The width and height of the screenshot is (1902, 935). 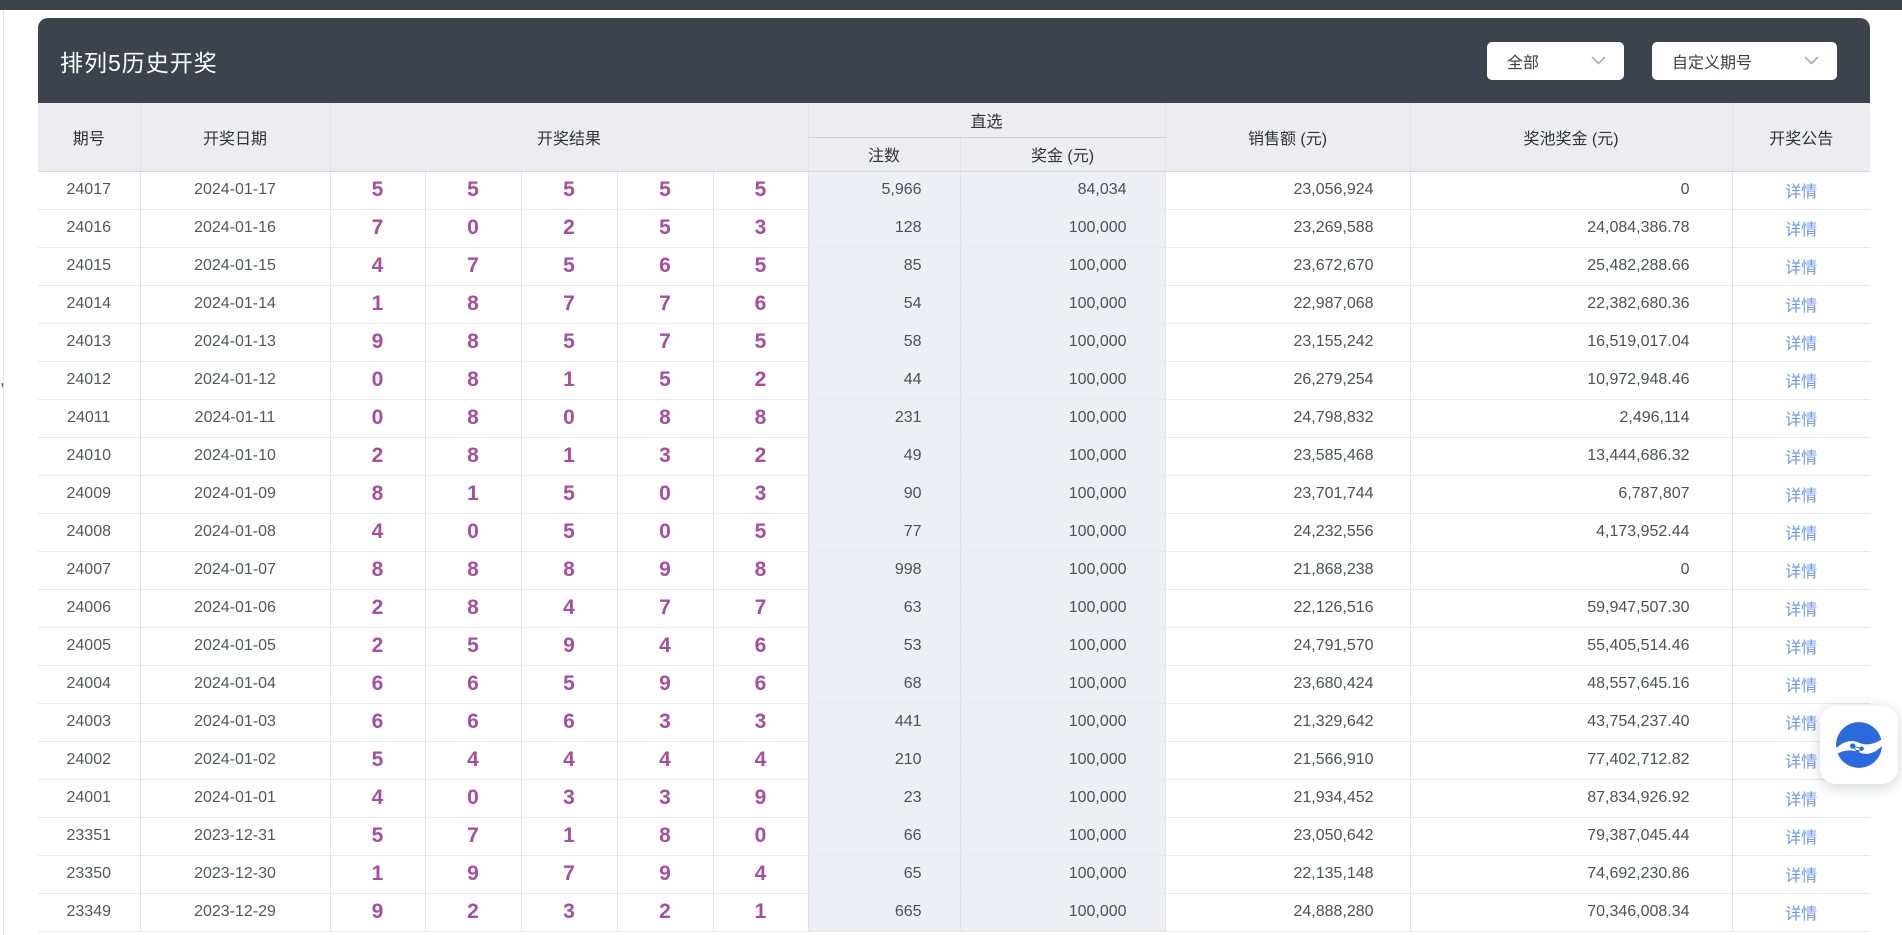 What do you see at coordinates (884, 228) in the screenshot?
I see `bet-count-cell: 128` at bounding box center [884, 228].